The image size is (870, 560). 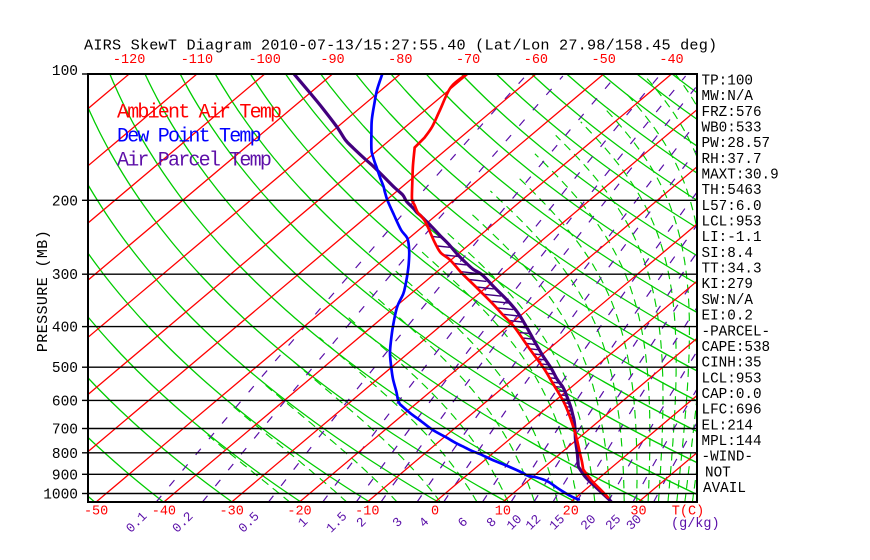 What do you see at coordinates (727, 426) in the screenshot?
I see `svg-text: EL:214` at bounding box center [727, 426].